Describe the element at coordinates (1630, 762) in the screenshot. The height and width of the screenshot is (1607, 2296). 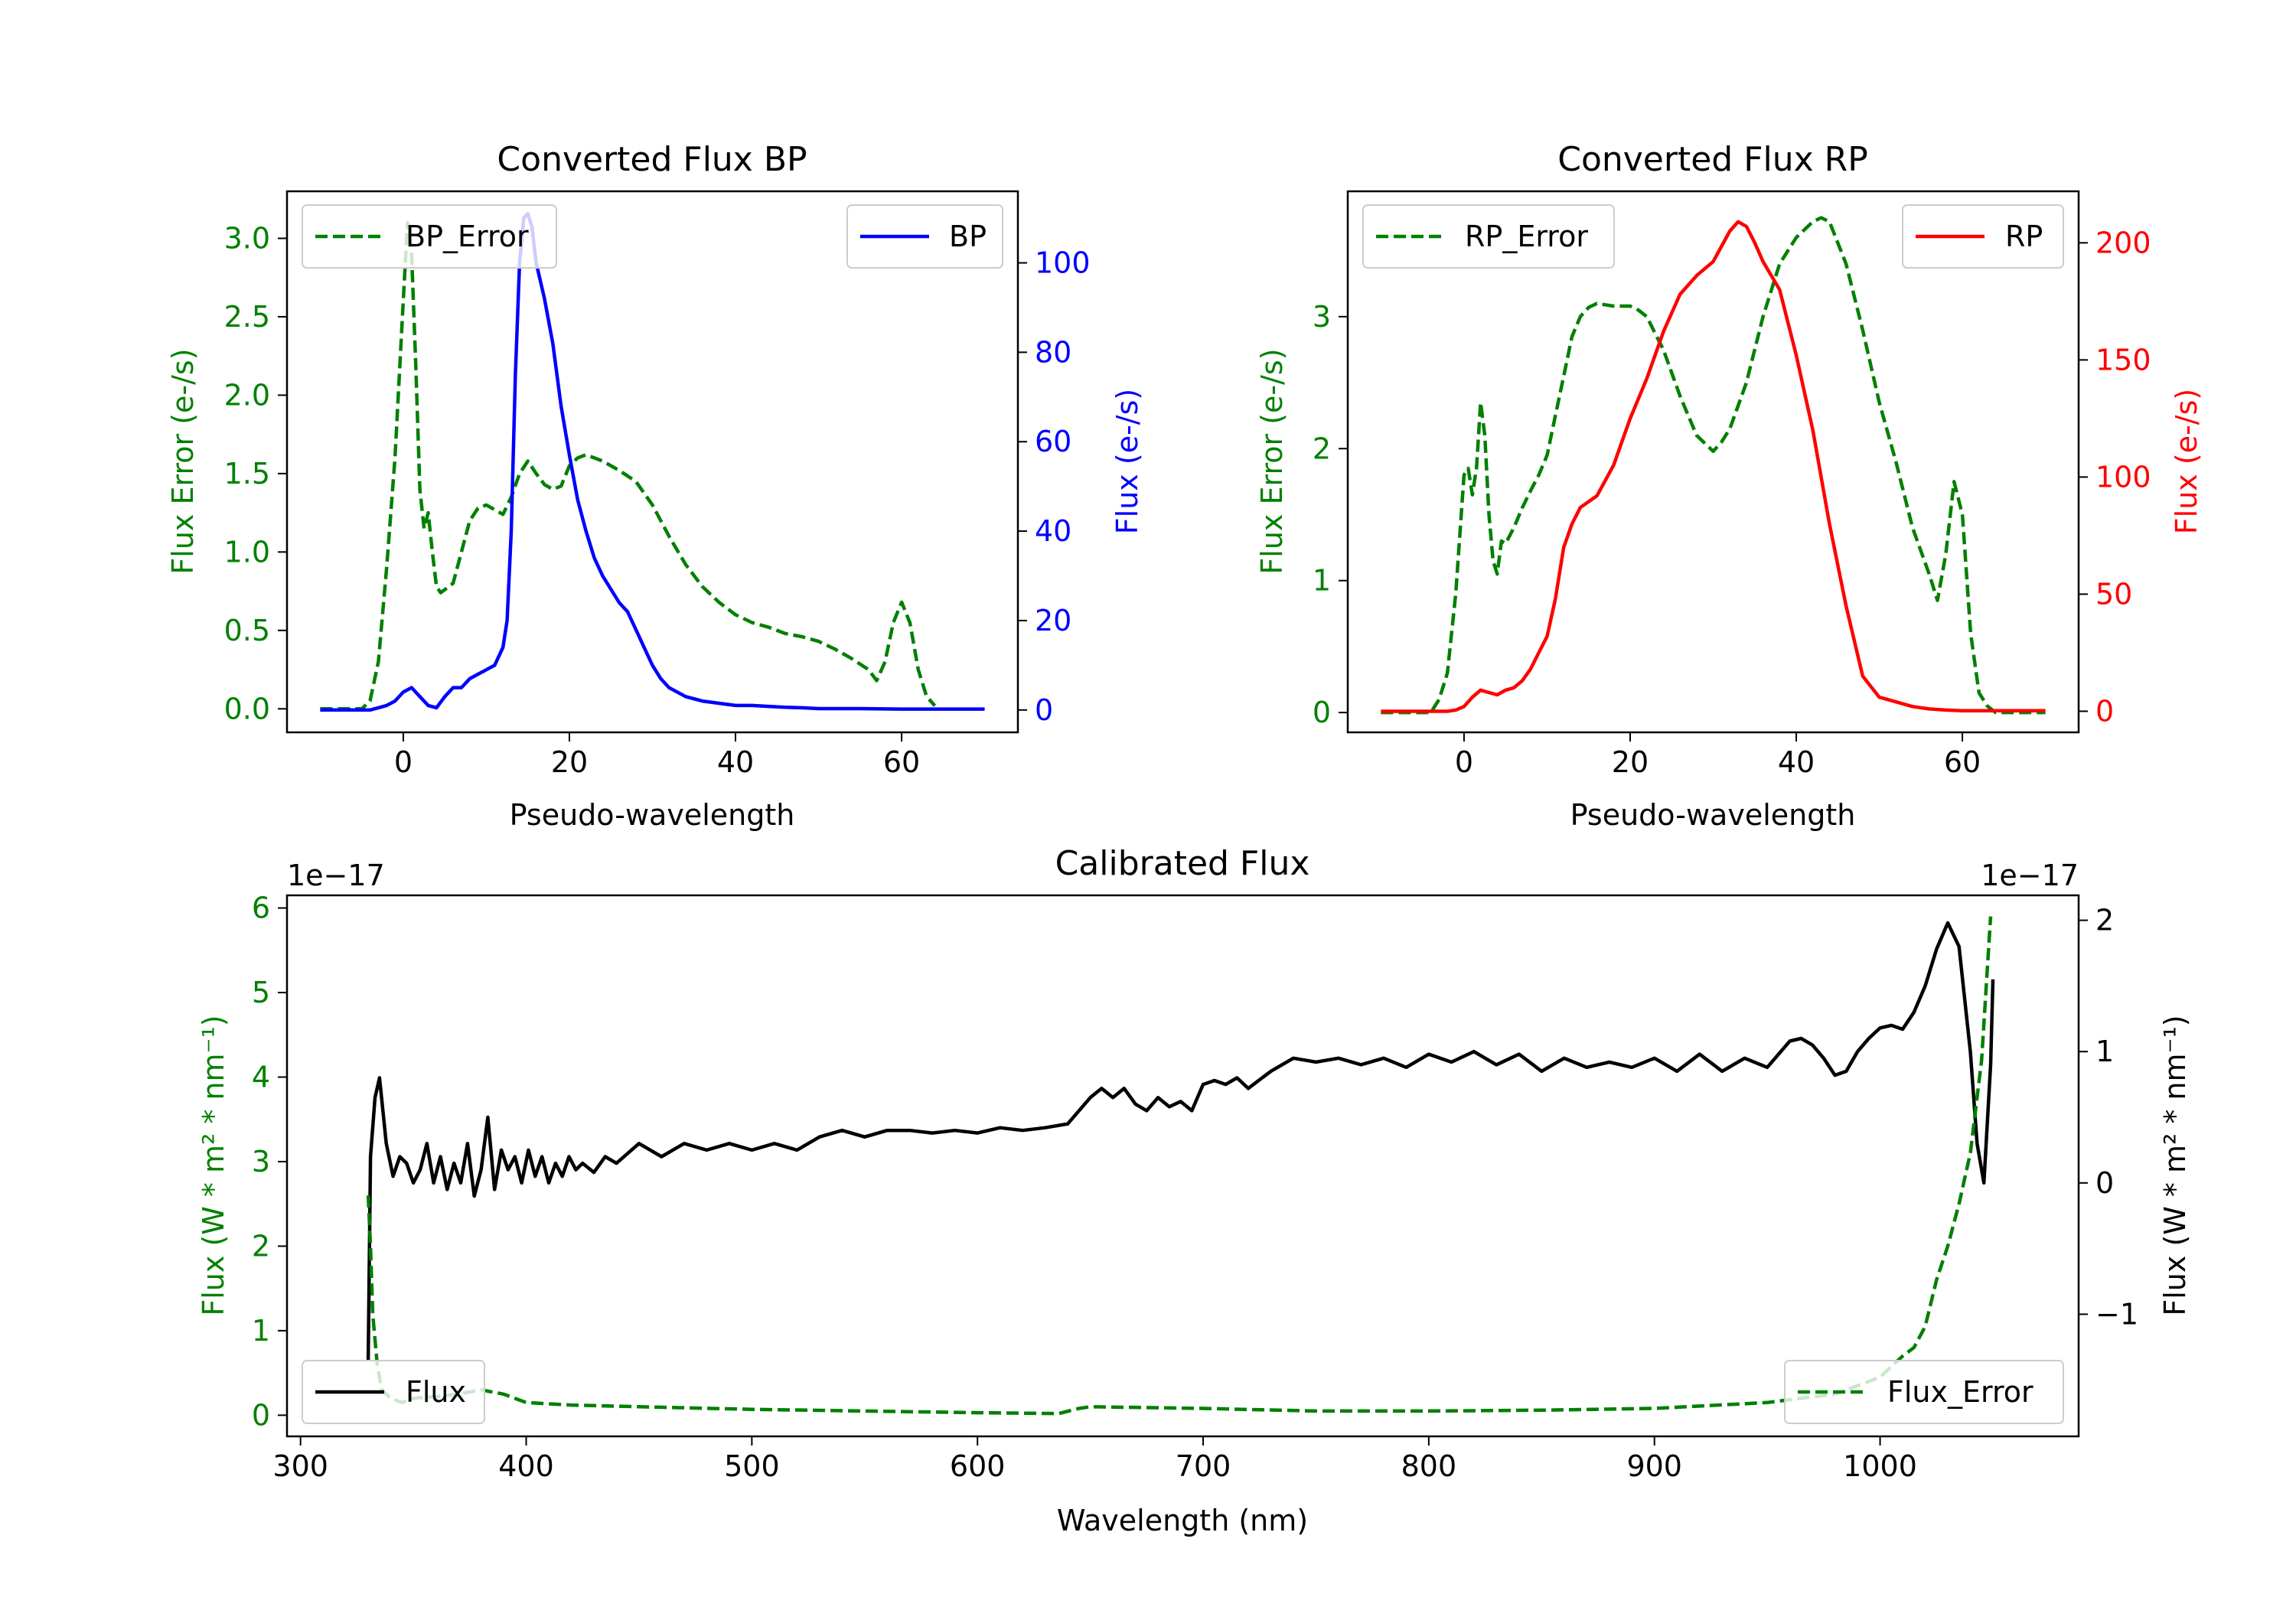
I see `rp-xtick-label: 20` at that location.